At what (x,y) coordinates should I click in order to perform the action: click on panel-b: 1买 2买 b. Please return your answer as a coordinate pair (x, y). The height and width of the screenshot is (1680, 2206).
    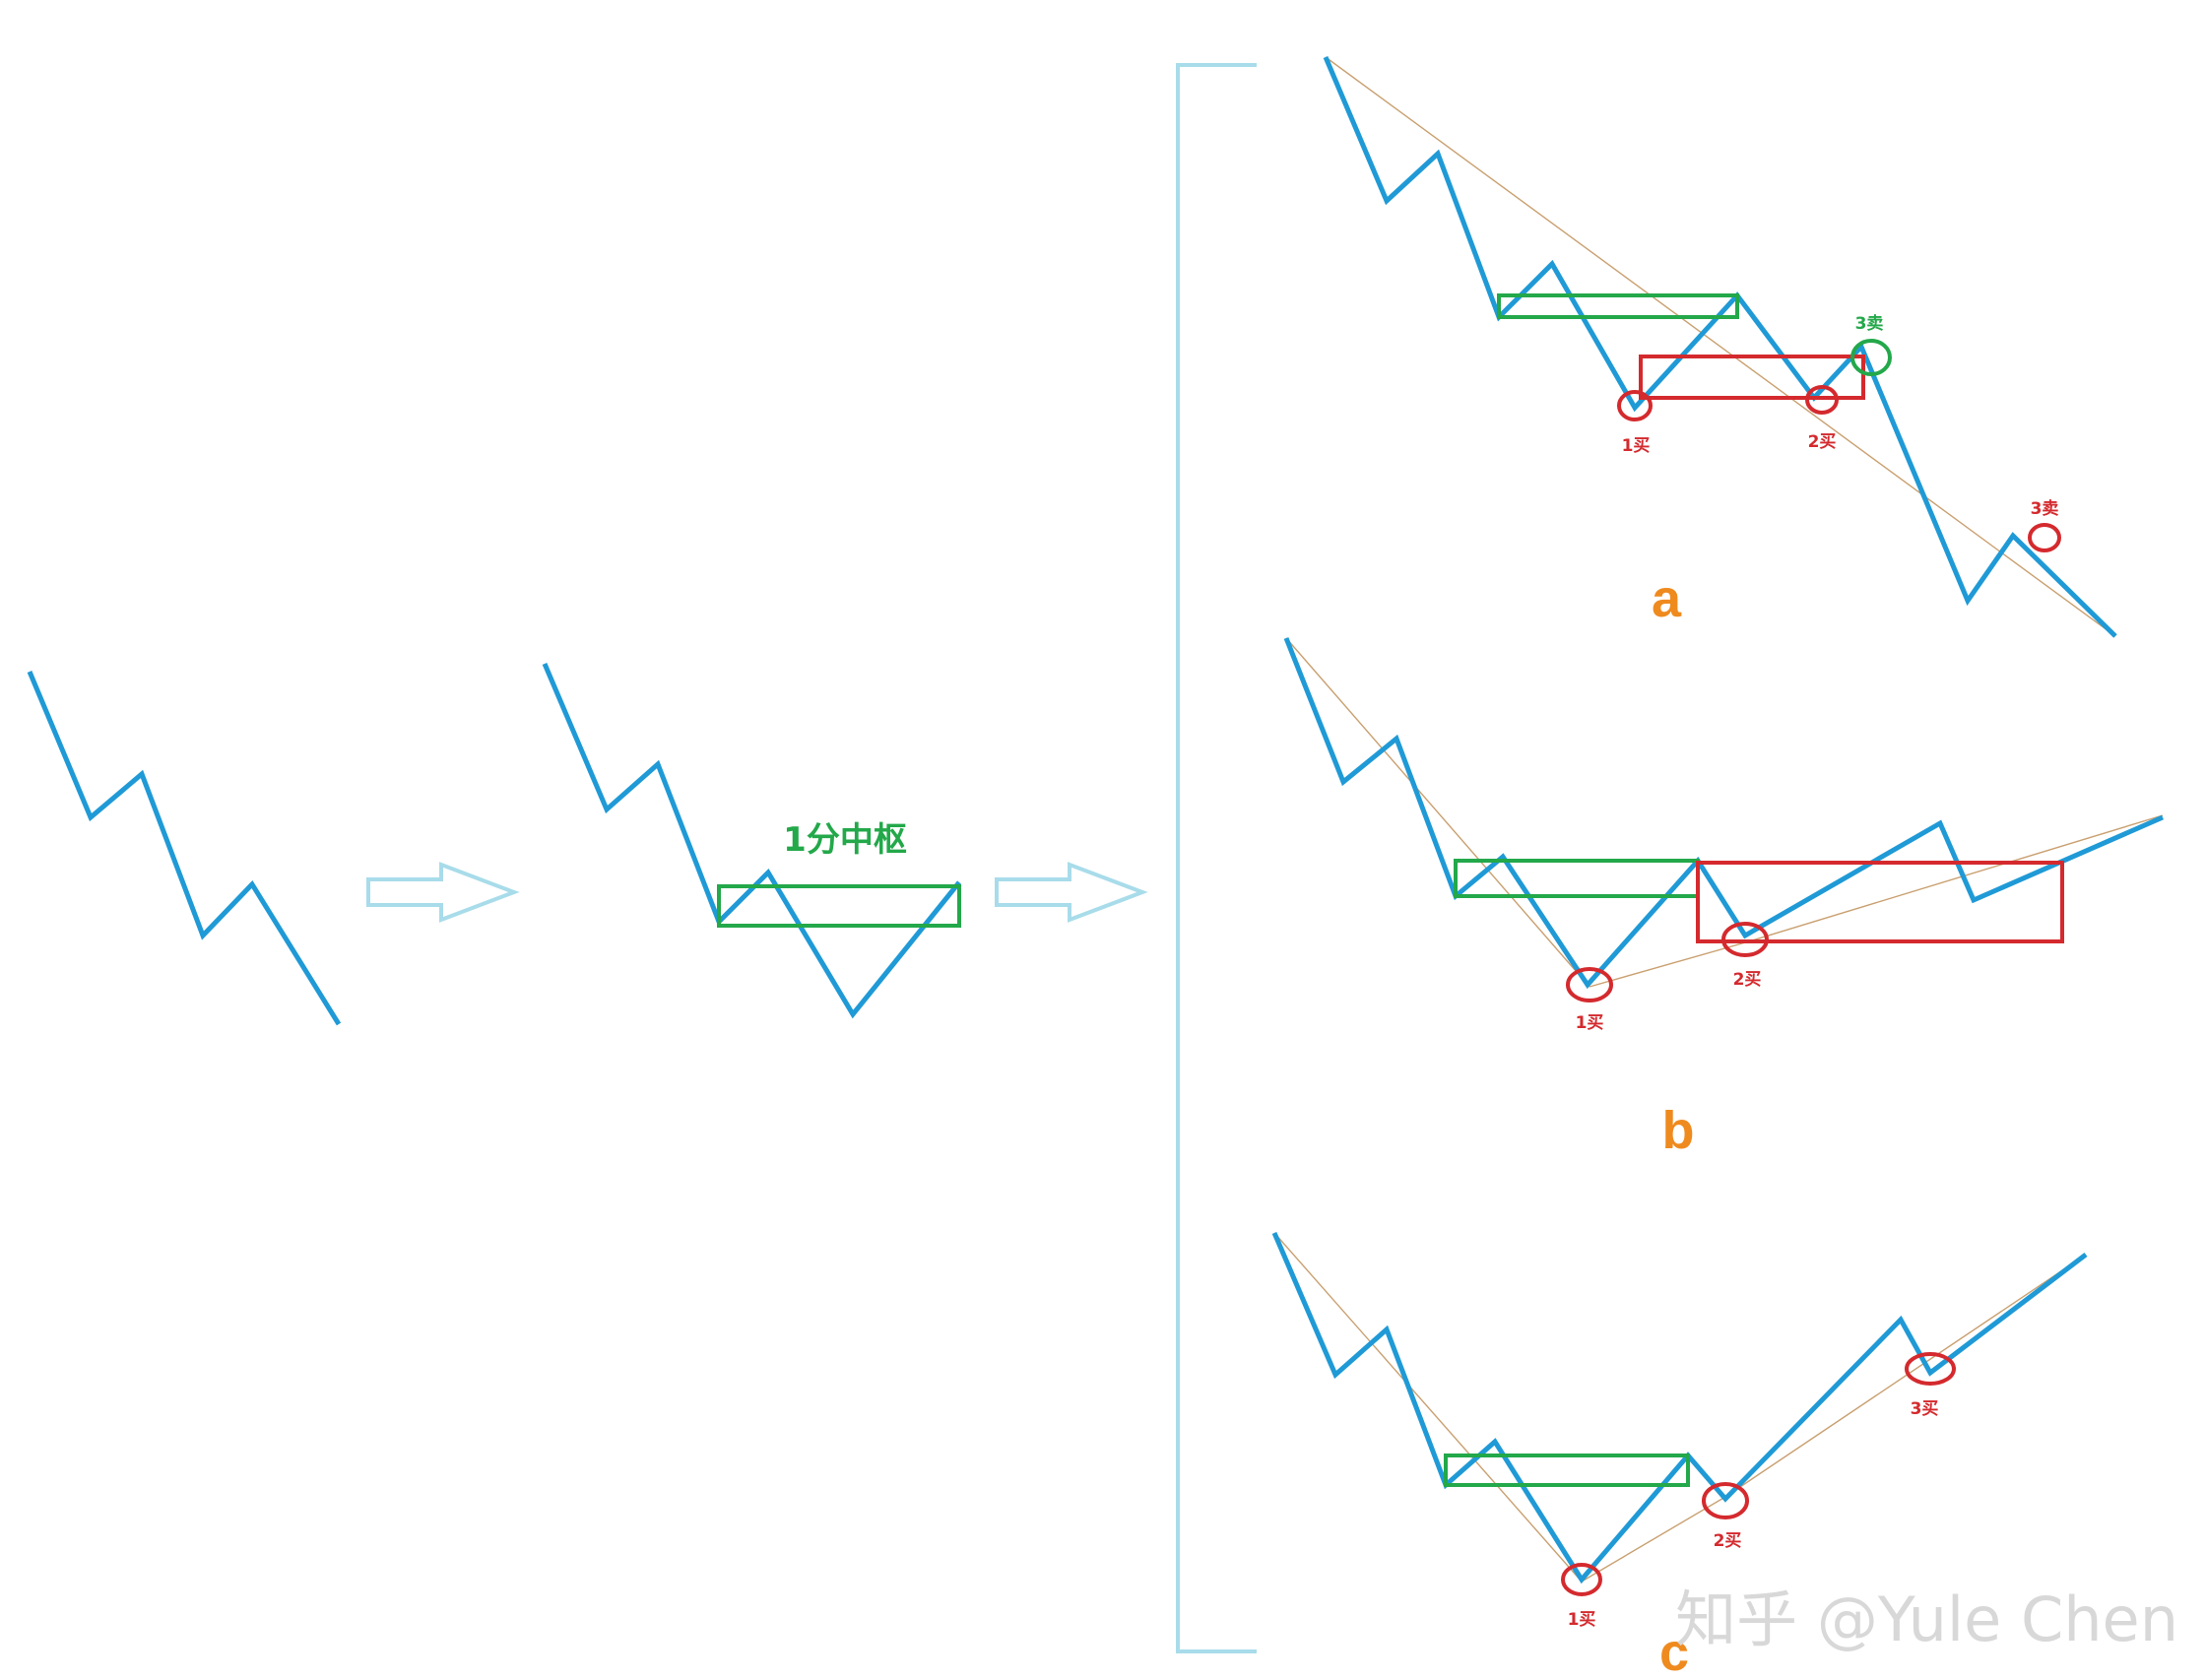
    Looking at the image, I should click on (1724, 898).